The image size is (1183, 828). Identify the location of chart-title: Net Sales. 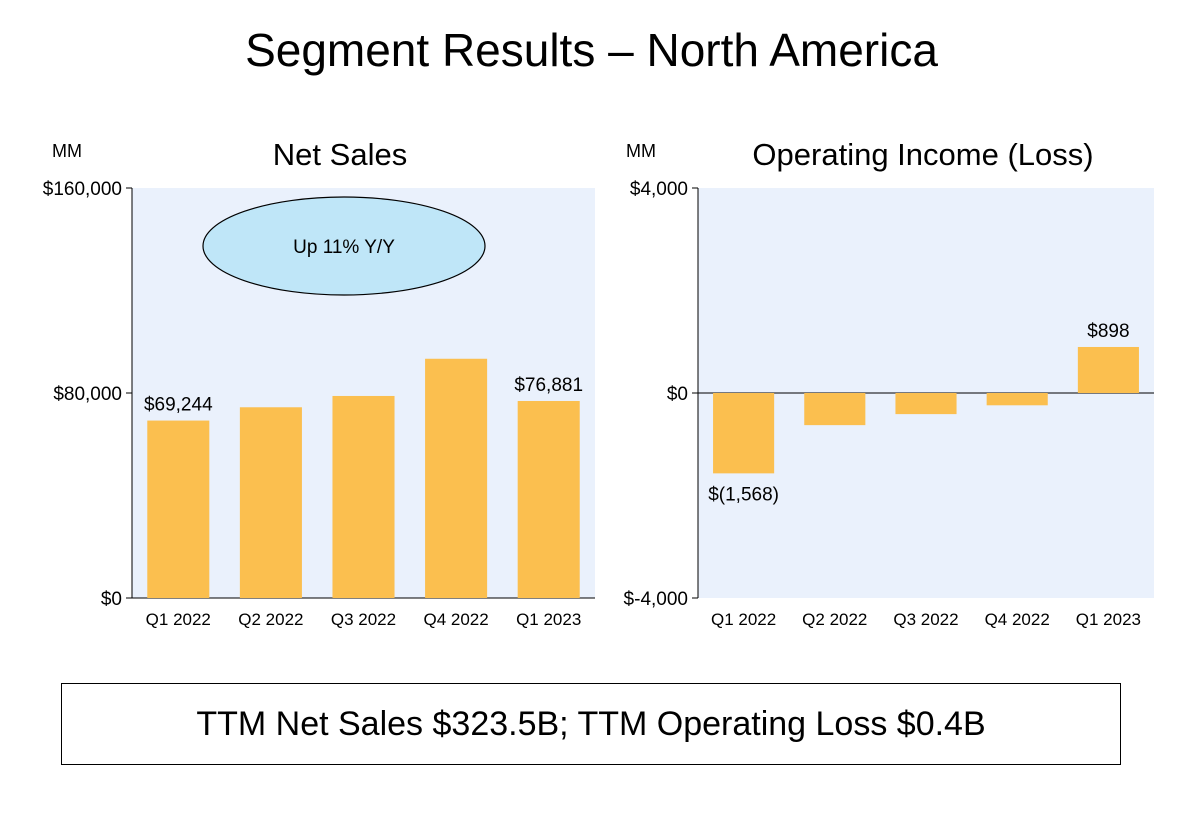
(340, 154).